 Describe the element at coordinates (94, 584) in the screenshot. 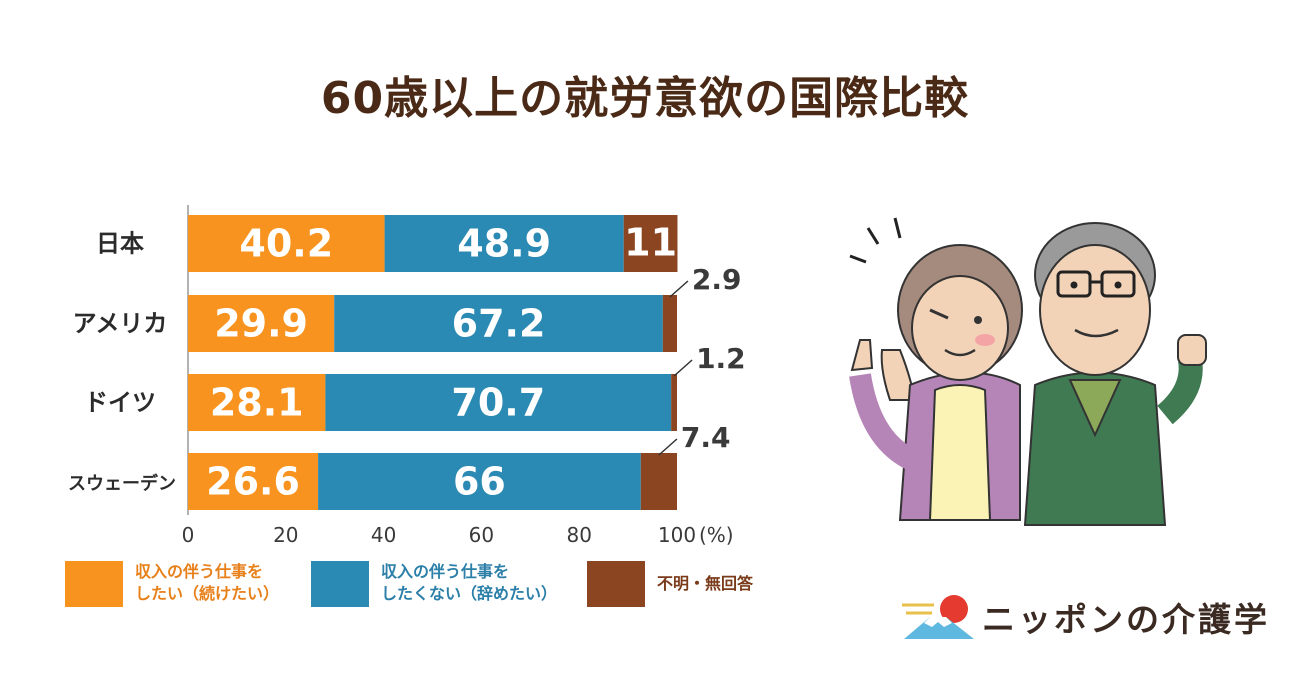

I see `legend-swatch-orange` at that location.